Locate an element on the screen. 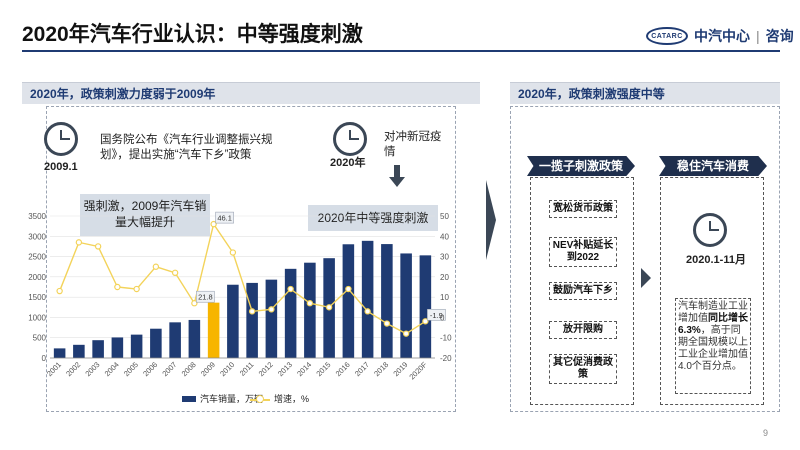  data-label-text: 21.8 is located at coordinates (205, 297).